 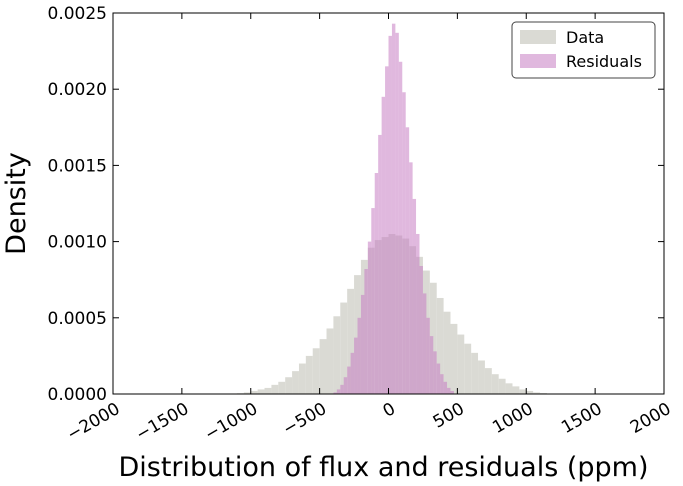 What do you see at coordinates (94, 422) in the screenshot?
I see `x-tick-label: −2000` at bounding box center [94, 422].